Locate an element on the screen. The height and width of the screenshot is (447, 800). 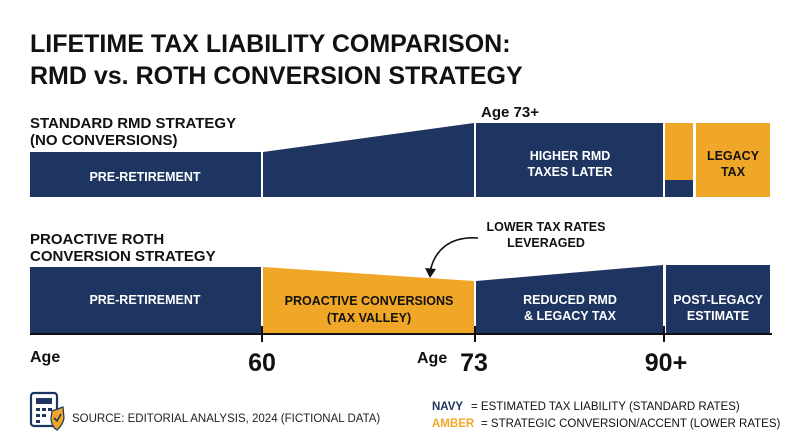
proactive-segment-reduced-rmd is located at coordinates (569, 299).